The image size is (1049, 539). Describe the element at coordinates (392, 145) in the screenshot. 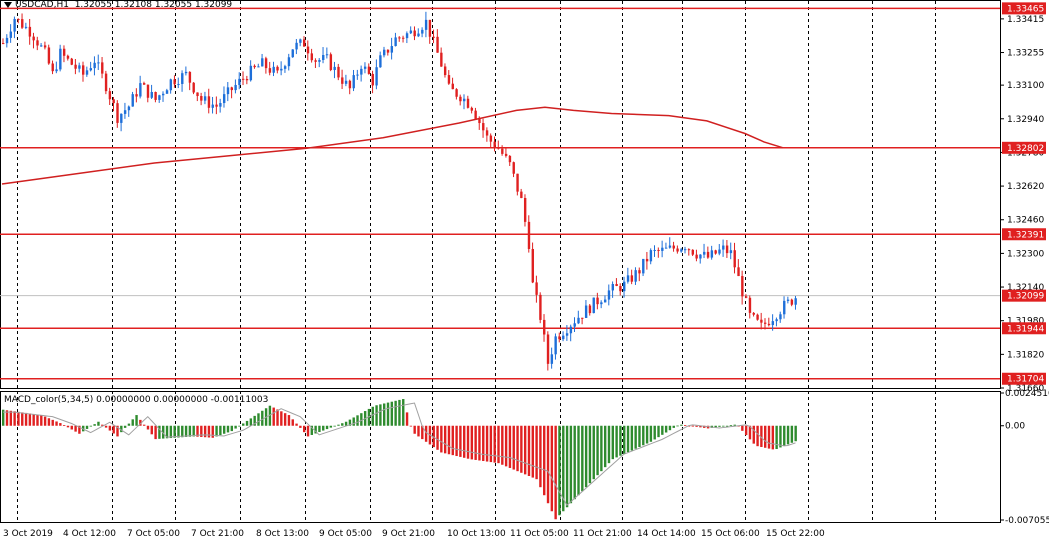

I see `moving-average-line` at that location.